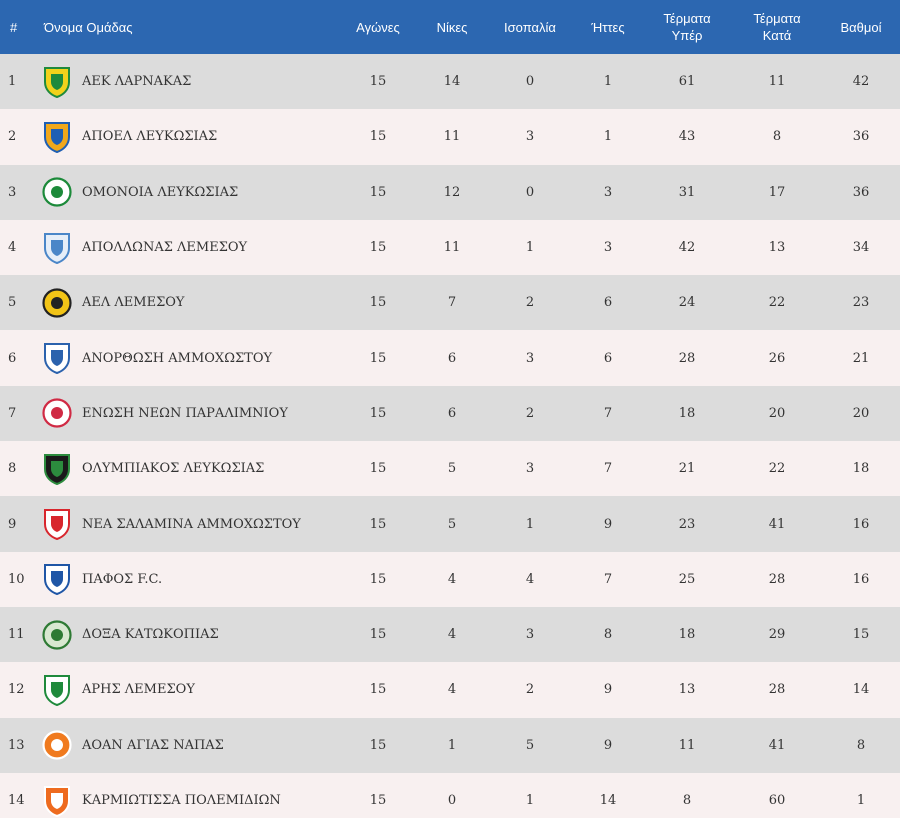 Image resolution: width=900 pixels, height=818 pixels. I want to click on ayia-napa-crest-icon, so click(57, 745).